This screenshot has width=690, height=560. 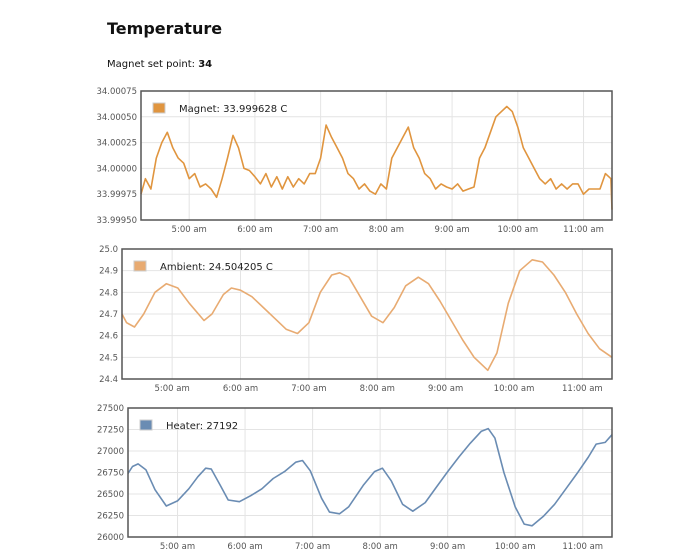 What do you see at coordinates (110, 431) in the screenshot?
I see `y-tick-label: 27250` at bounding box center [110, 431].